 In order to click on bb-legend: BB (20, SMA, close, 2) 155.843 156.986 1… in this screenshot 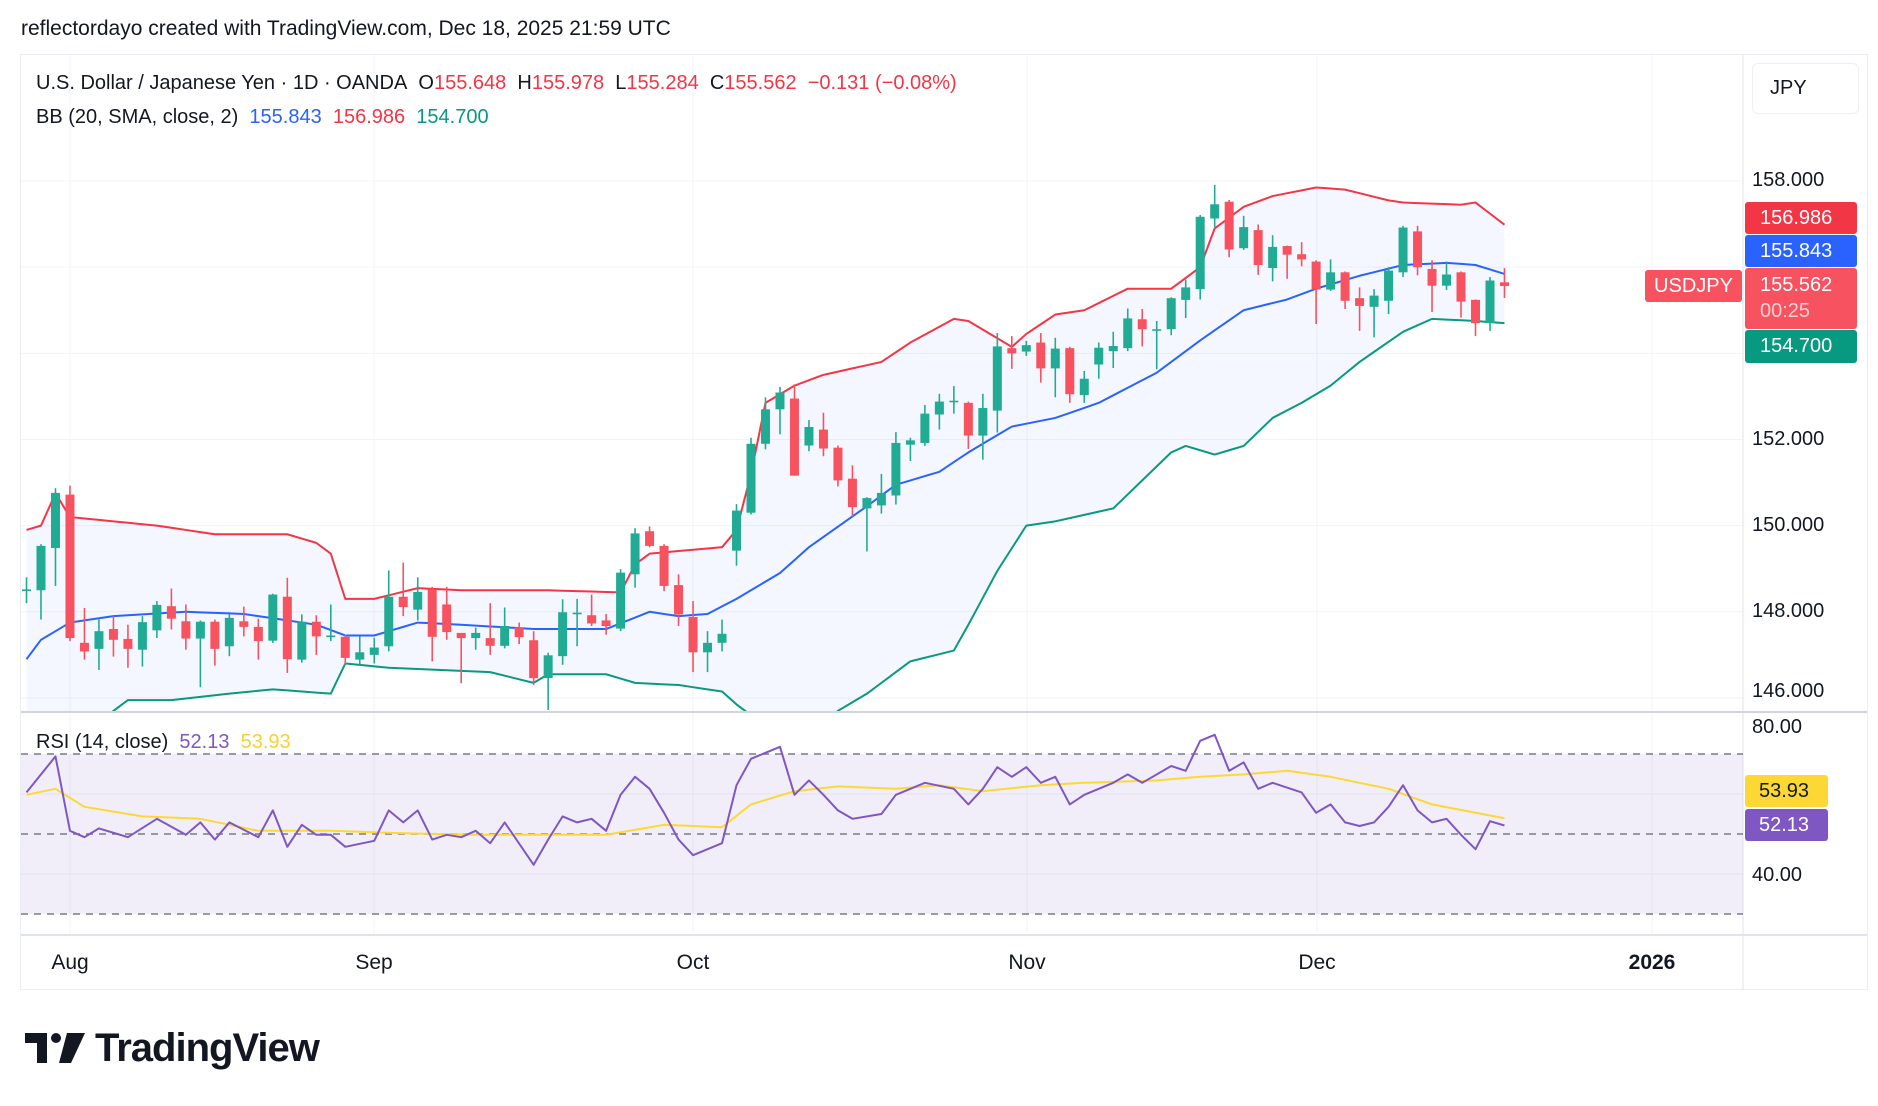, I will do `click(262, 117)`.